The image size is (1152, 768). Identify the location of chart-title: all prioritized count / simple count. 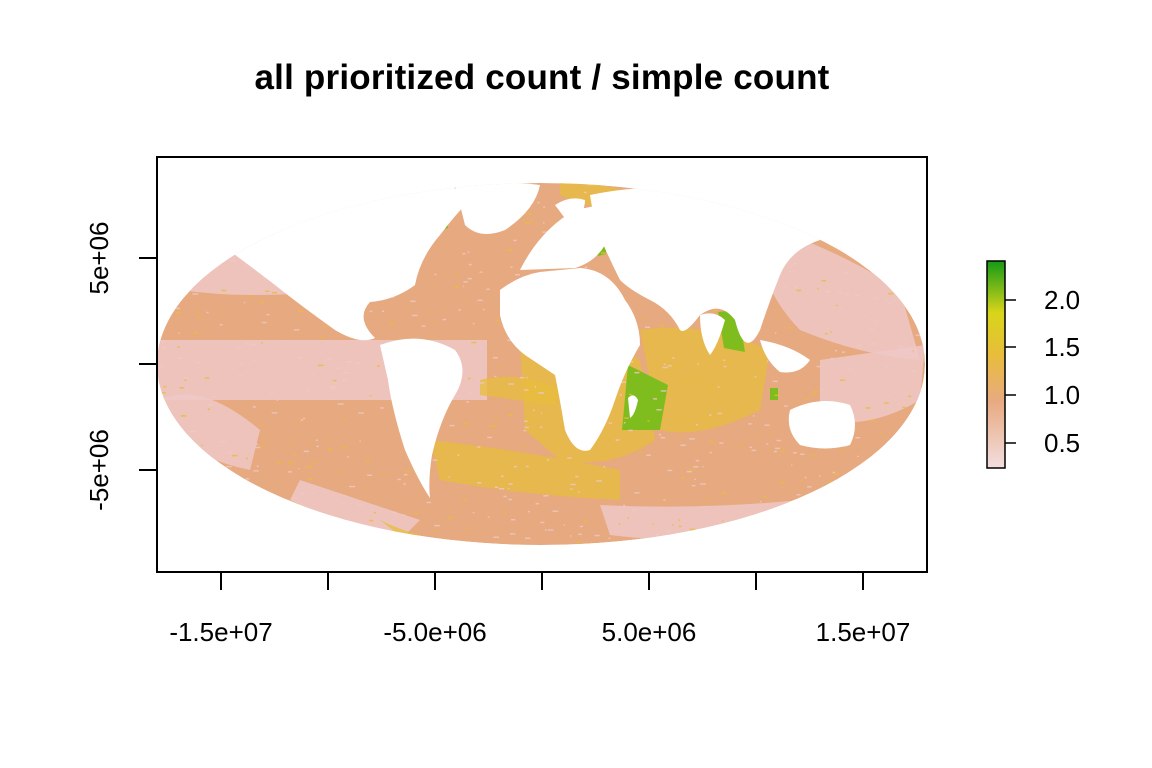
(542, 77).